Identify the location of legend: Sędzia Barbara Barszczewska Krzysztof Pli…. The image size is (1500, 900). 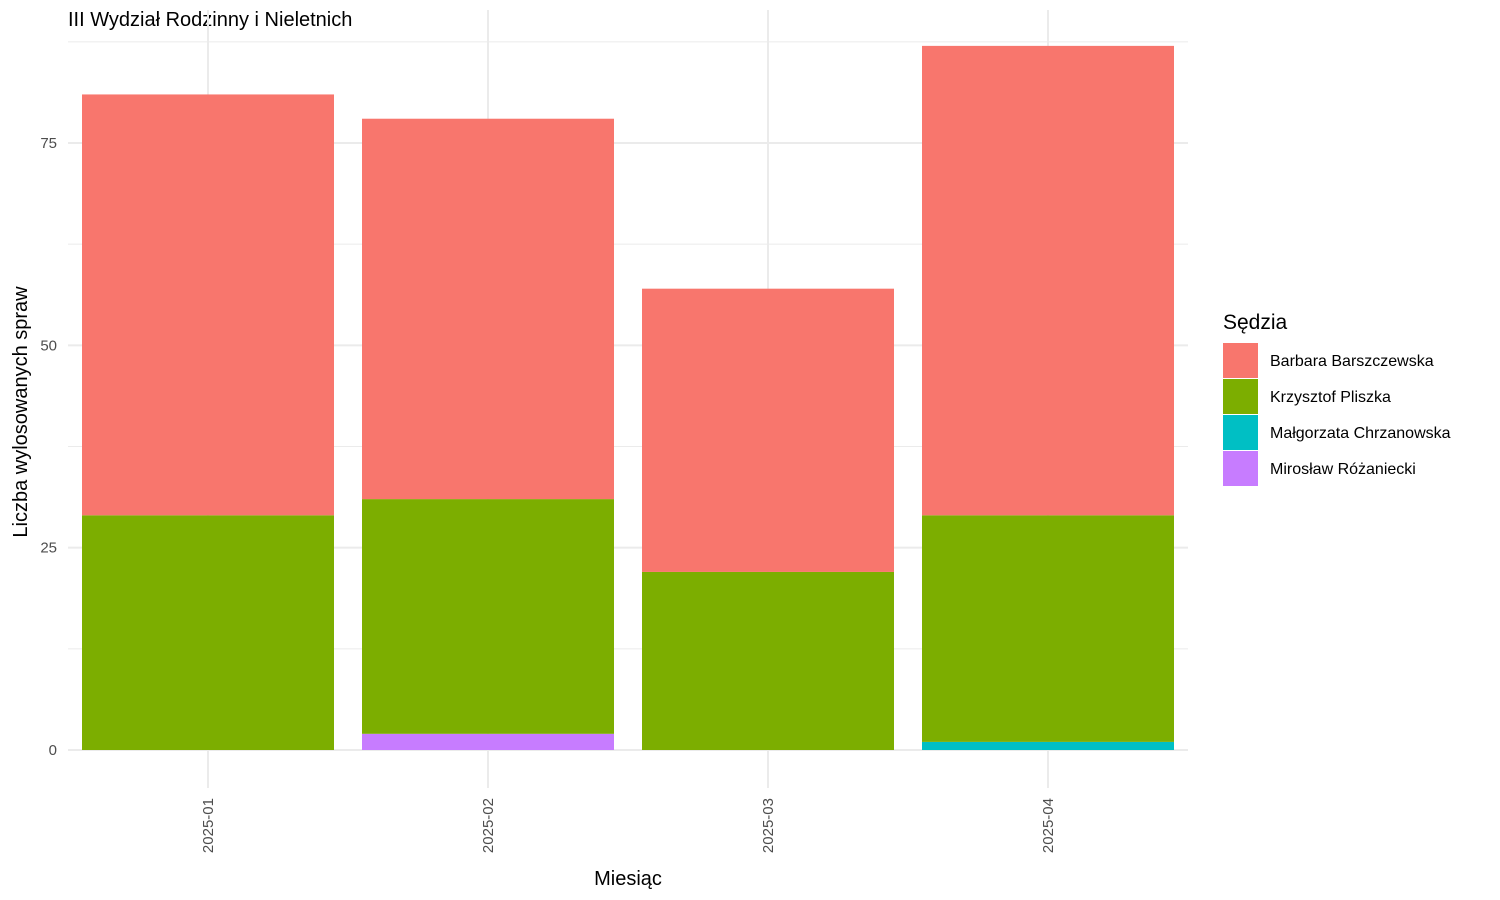
(1337, 398).